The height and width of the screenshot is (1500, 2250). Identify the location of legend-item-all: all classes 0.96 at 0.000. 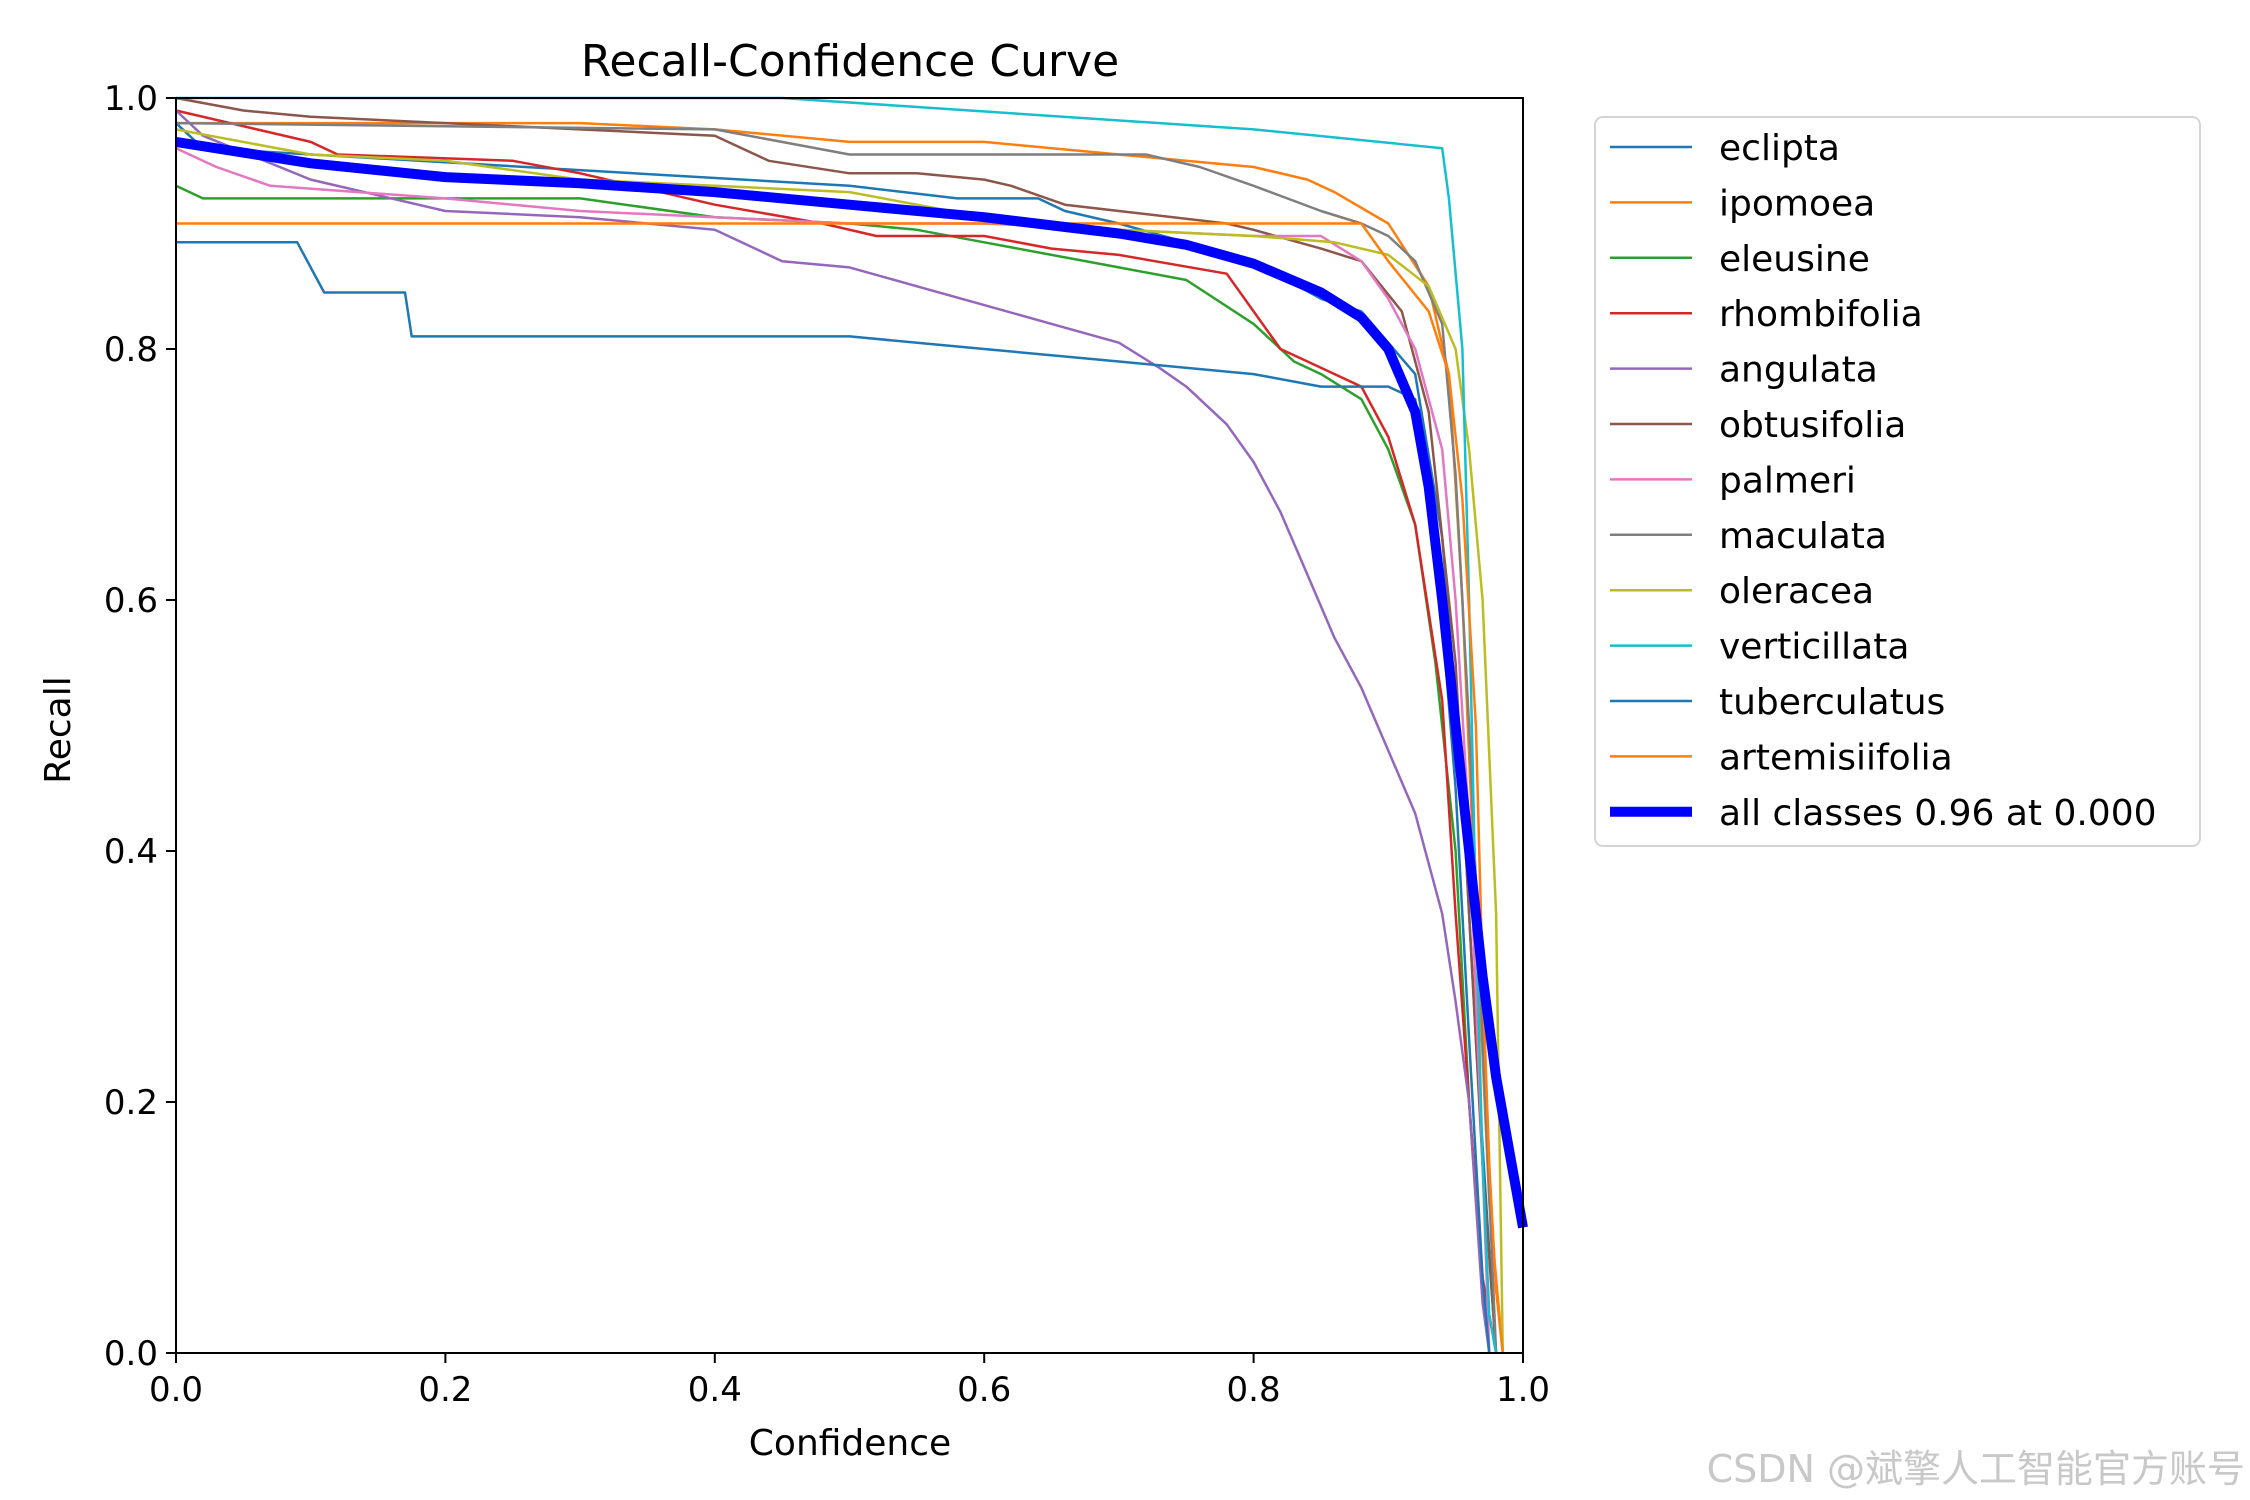
(1883, 813).